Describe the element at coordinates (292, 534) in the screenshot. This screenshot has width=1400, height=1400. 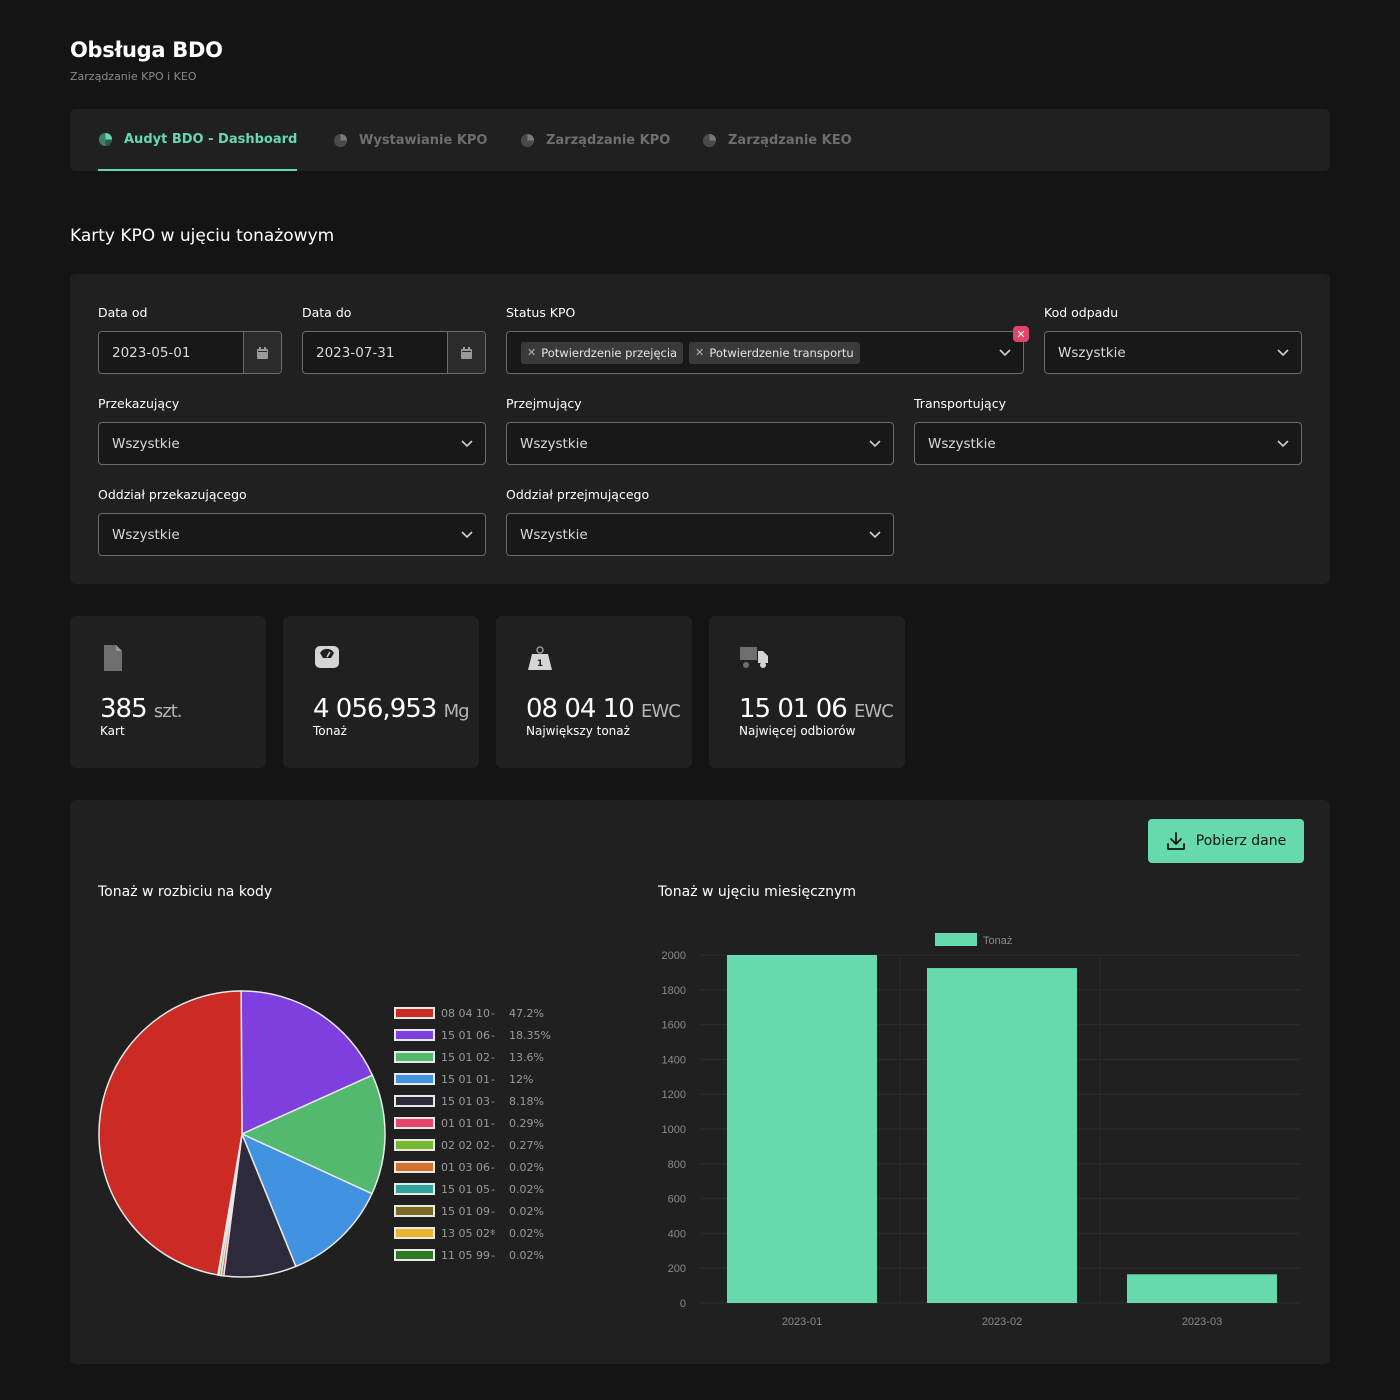
I see `sender-branch-select: Wszystkie` at that location.